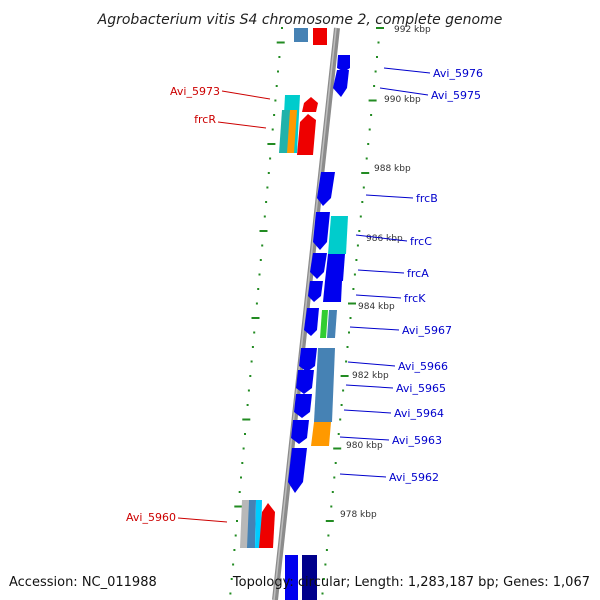  What do you see at coordinates (456, 95) in the screenshot?
I see `gene-label-avi-5975: Avi_5975` at bounding box center [456, 95].